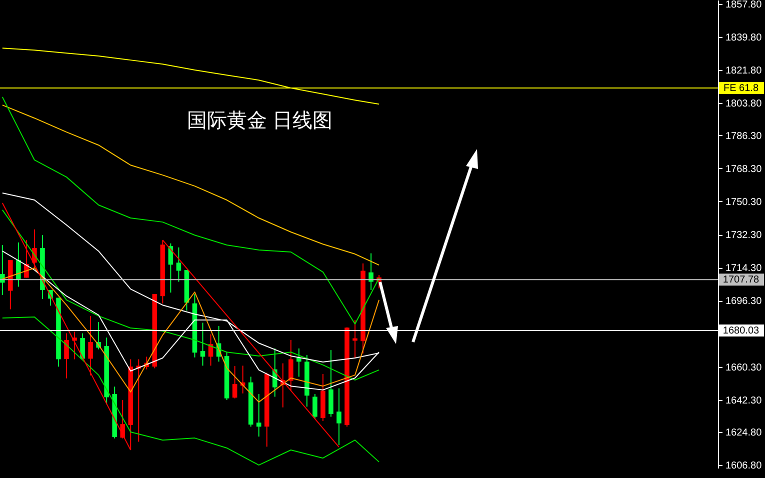 This screenshot has width=765, height=478. Describe the element at coordinates (744, 268) in the screenshot. I see `y-tick-label: 1714.30` at that location.